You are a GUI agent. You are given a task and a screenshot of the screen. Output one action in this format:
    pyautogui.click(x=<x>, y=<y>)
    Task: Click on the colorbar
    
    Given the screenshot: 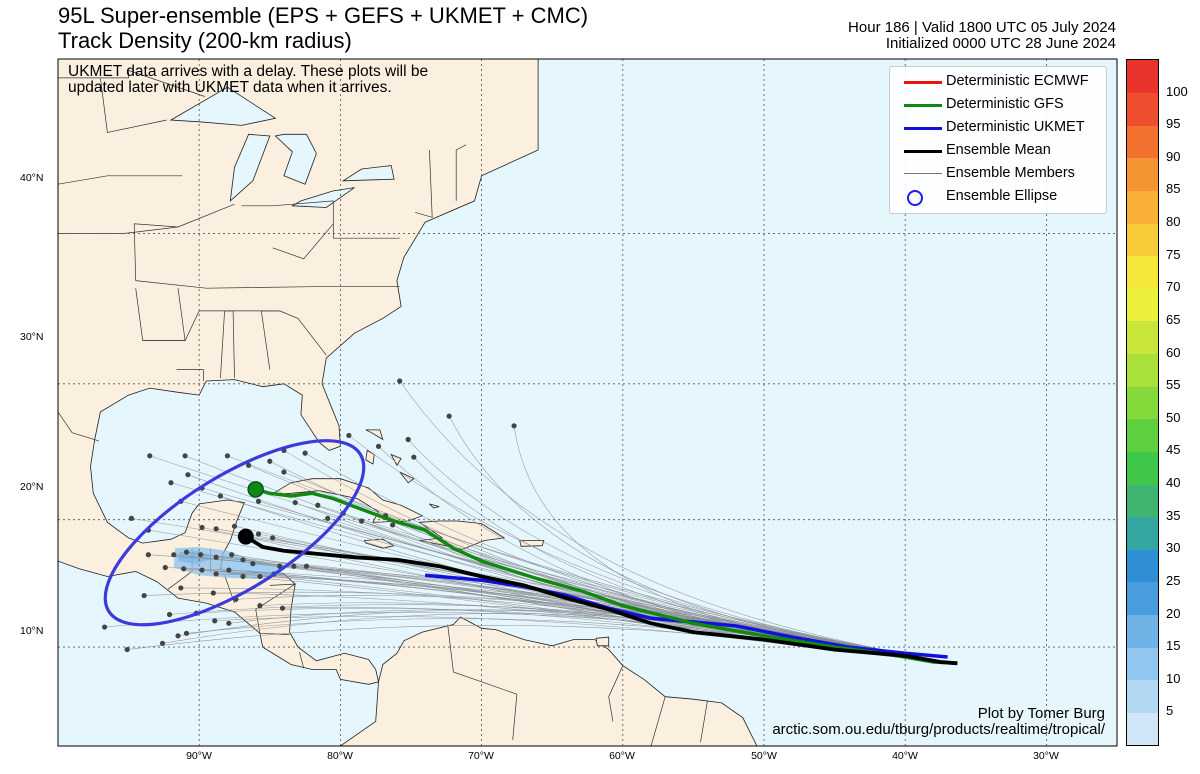 What is the action you would take?
    pyautogui.click(x=1142, y=402)
    